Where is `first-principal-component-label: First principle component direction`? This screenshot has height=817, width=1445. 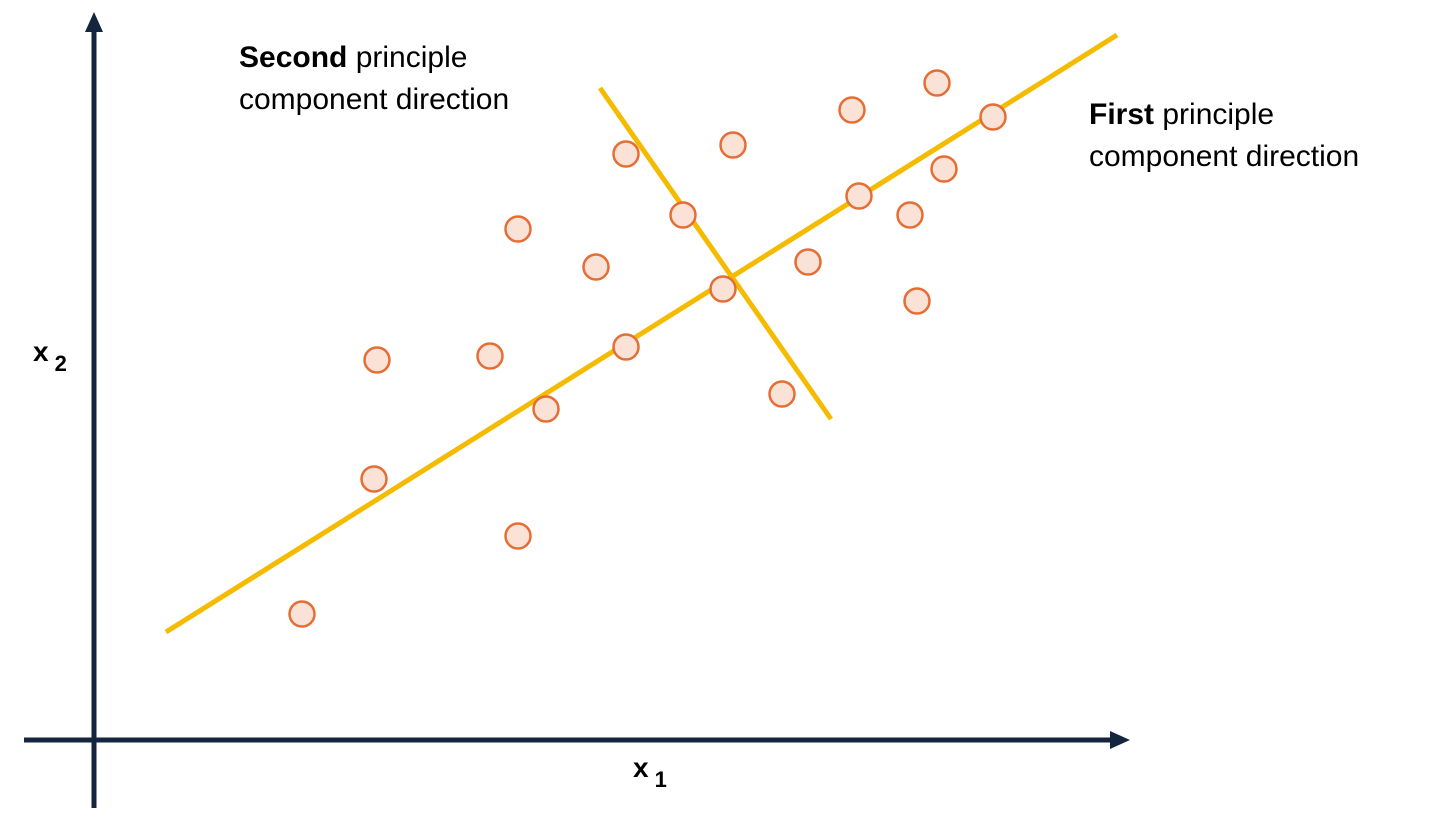 first-principal-component-label: First principle component direction is located at coordinates (1224, 136).